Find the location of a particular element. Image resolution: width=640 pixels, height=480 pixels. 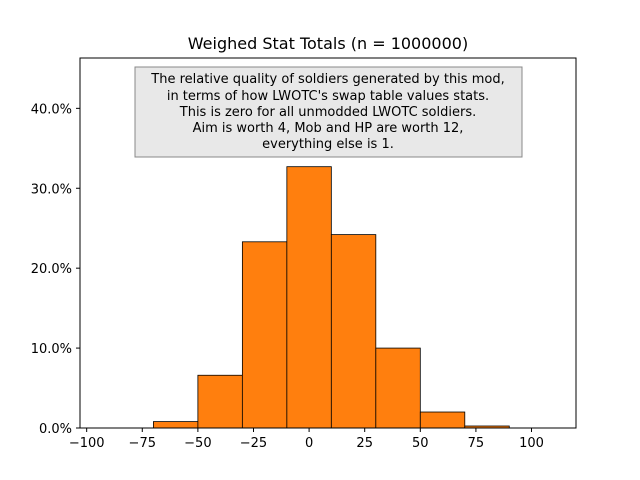

y-tick-label: 0.0% is located at coordinates (55, 429).